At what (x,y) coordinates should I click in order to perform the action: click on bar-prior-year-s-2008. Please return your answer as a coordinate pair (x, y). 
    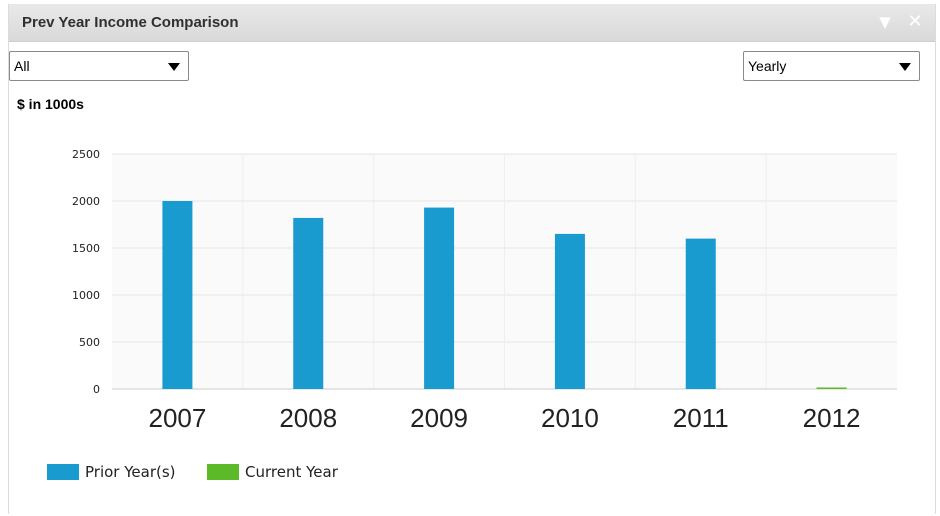
    Looking at the image, I should click on (308, 303).